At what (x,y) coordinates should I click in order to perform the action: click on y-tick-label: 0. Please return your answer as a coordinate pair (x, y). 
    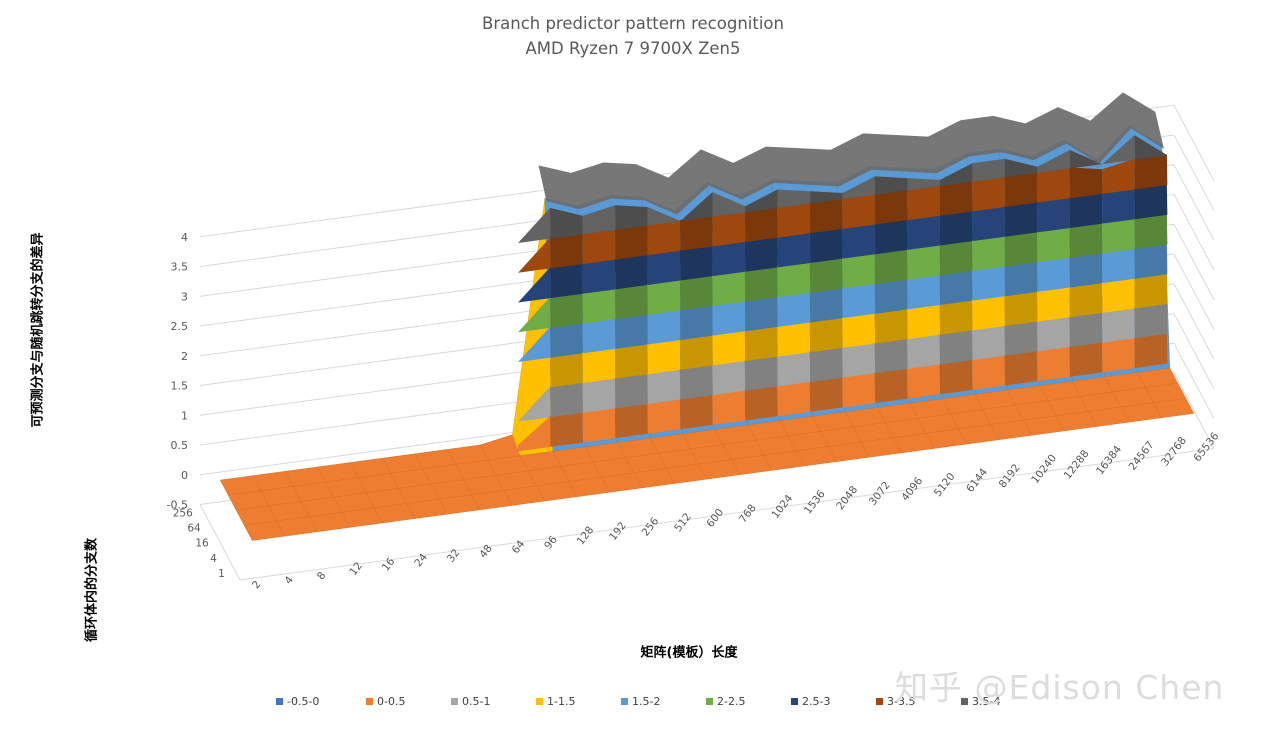
    Looking at the image, I should click on (184, 475).